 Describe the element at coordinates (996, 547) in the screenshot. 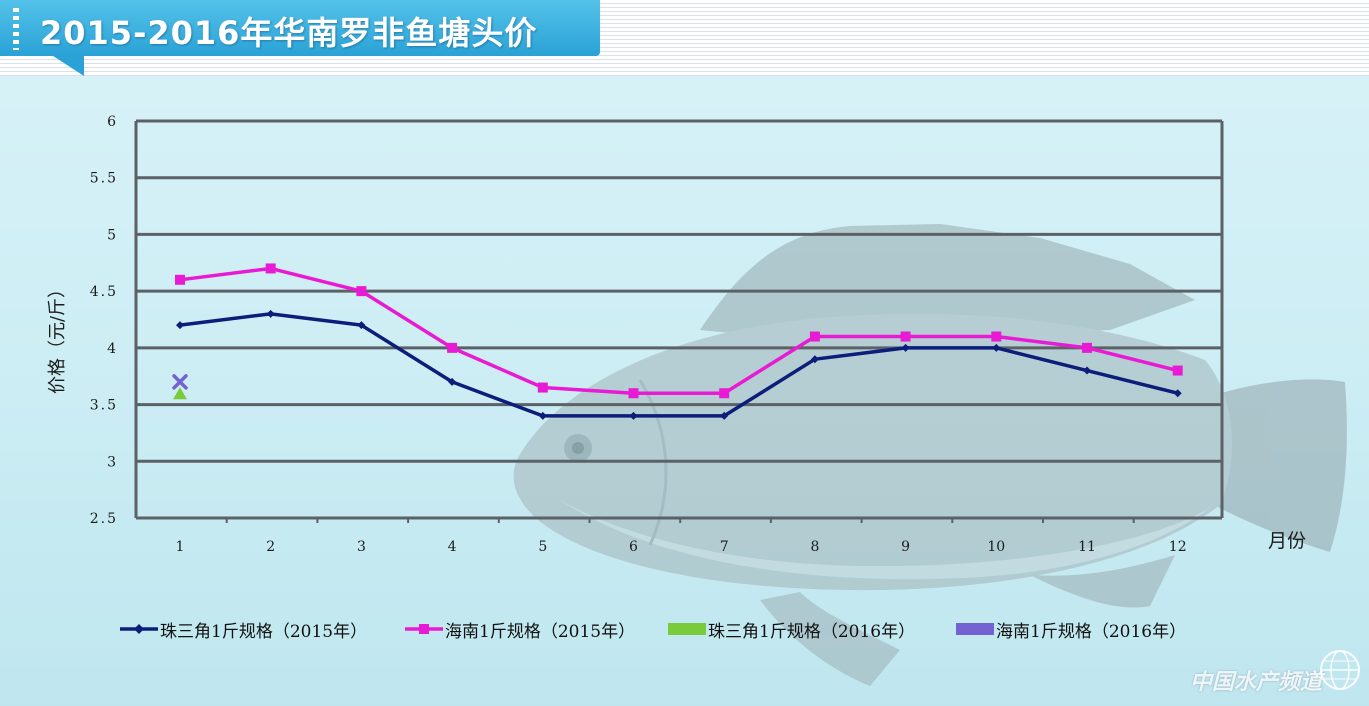

I see `x-tick-label-10: 10` at that location.